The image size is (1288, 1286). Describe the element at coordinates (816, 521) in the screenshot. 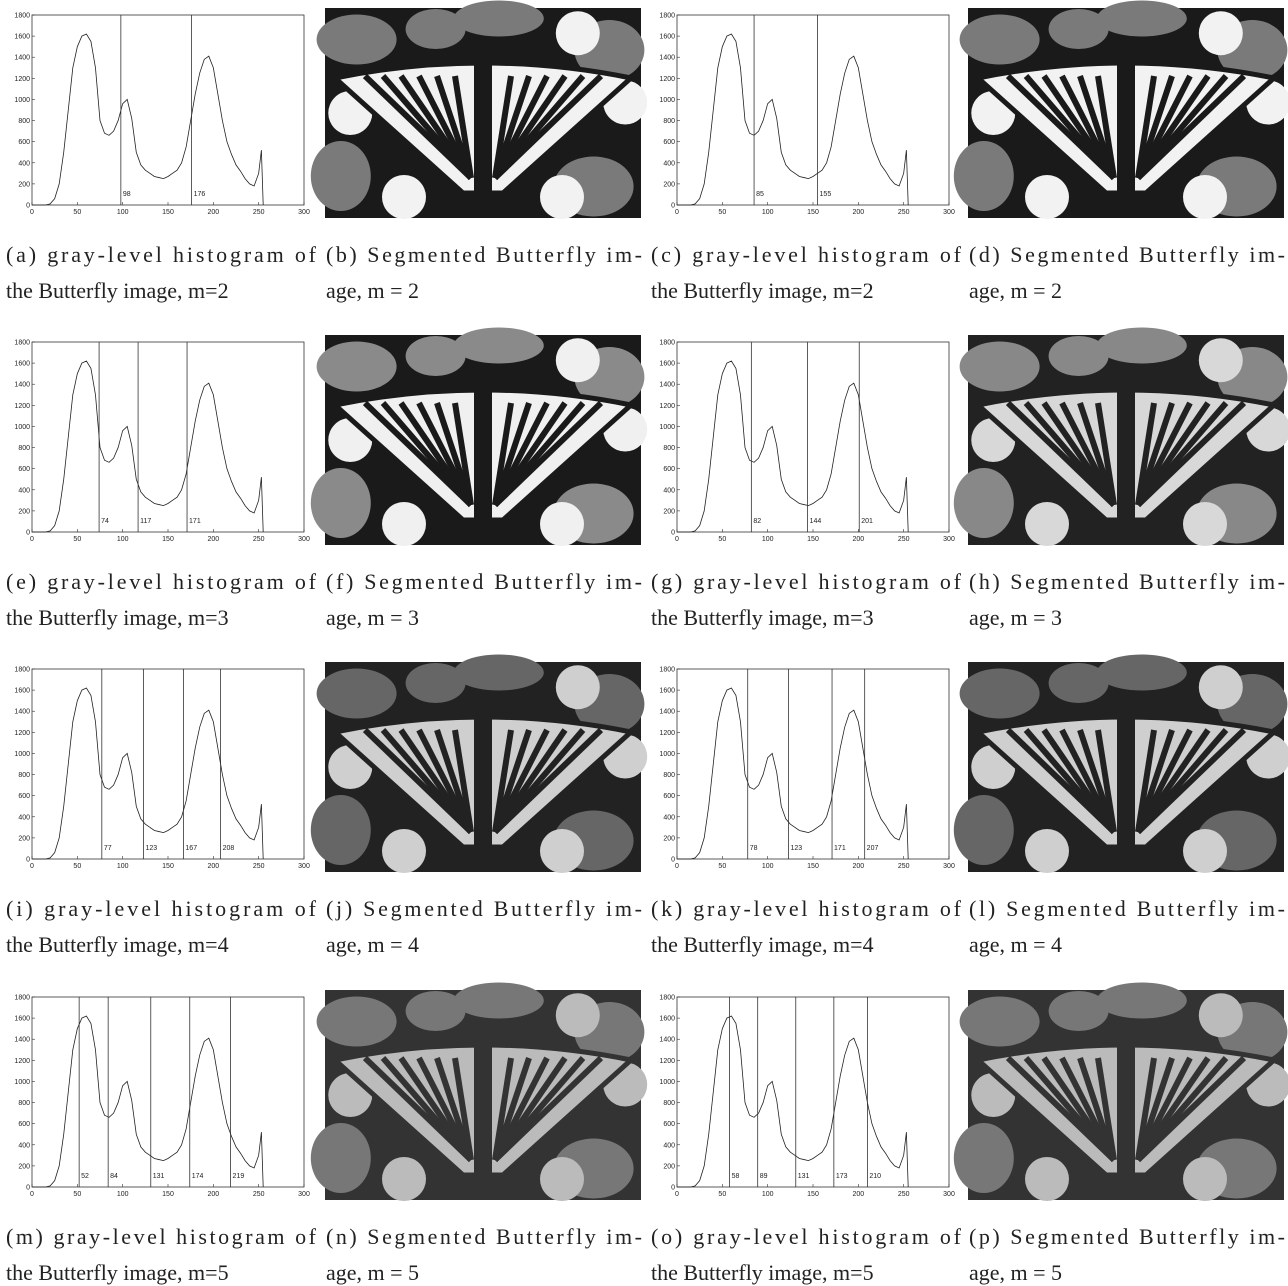

I see `threshold-label: 144` at that location.